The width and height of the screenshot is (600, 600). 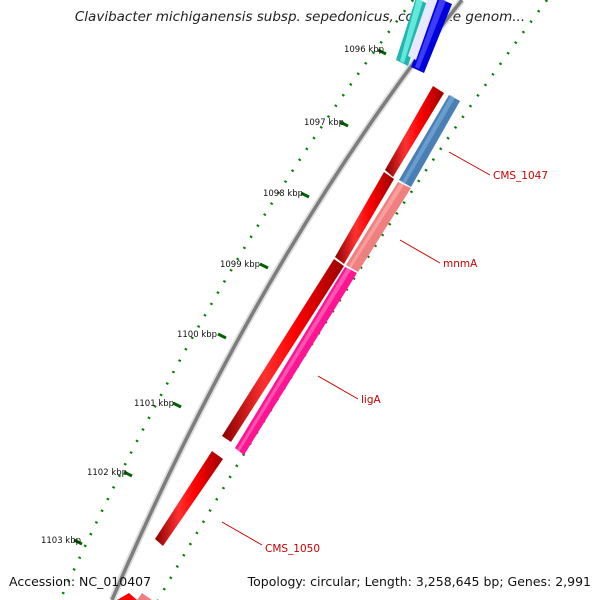 What do you see at coordinates (371, 400) in the screenshot?
I see `gene-label-ligA: ligA` at bounding box center [371, 400].